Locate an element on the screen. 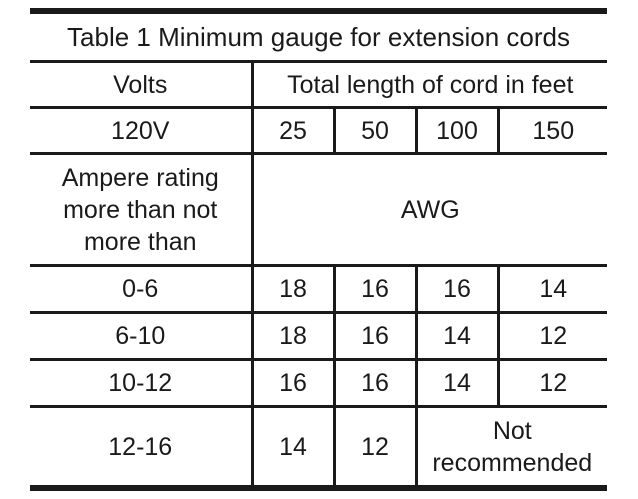  ampere-label-line: more than not is located at coordinates (140, 209).